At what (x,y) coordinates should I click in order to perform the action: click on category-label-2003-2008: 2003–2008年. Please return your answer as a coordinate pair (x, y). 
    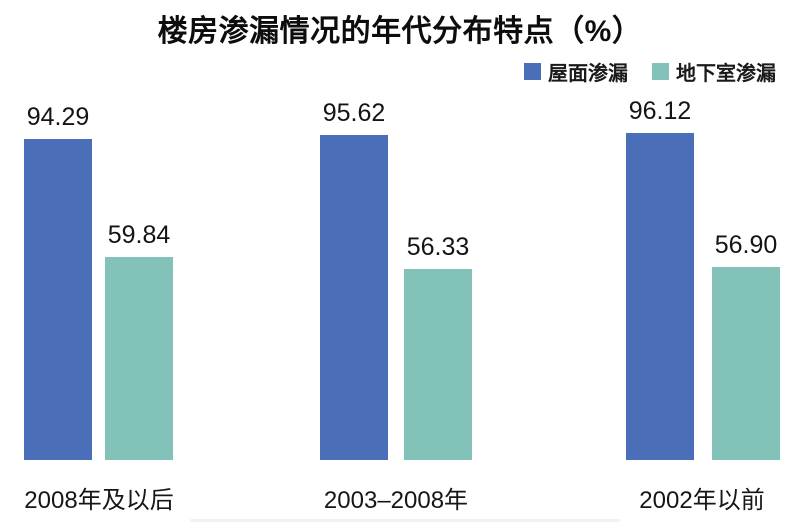
    Looking at the image, I should click on (396, 500).